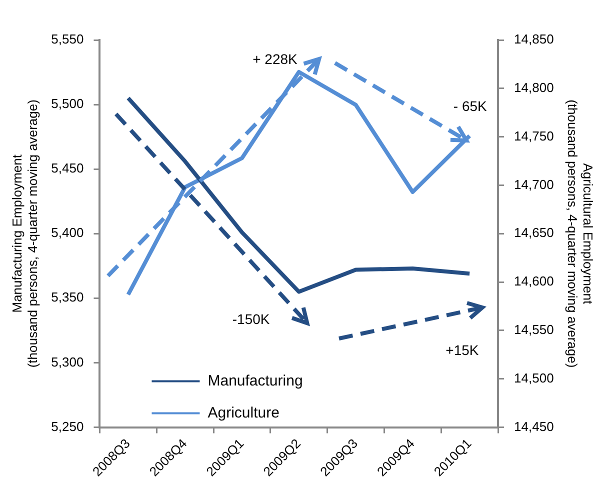 The width and height of the screenshot is (605, 493). I want to click on y-tick-label: 5,300, so click(67, 362).